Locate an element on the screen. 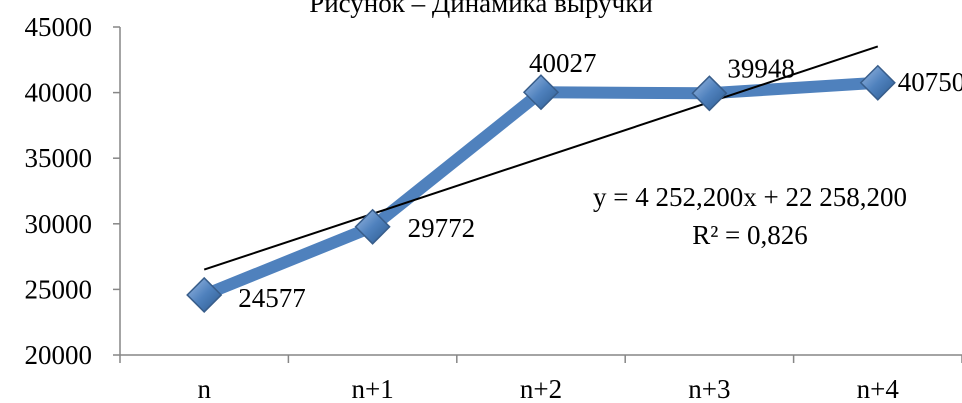  x-tick-label: n+2 is located at coordinates (541, 388).